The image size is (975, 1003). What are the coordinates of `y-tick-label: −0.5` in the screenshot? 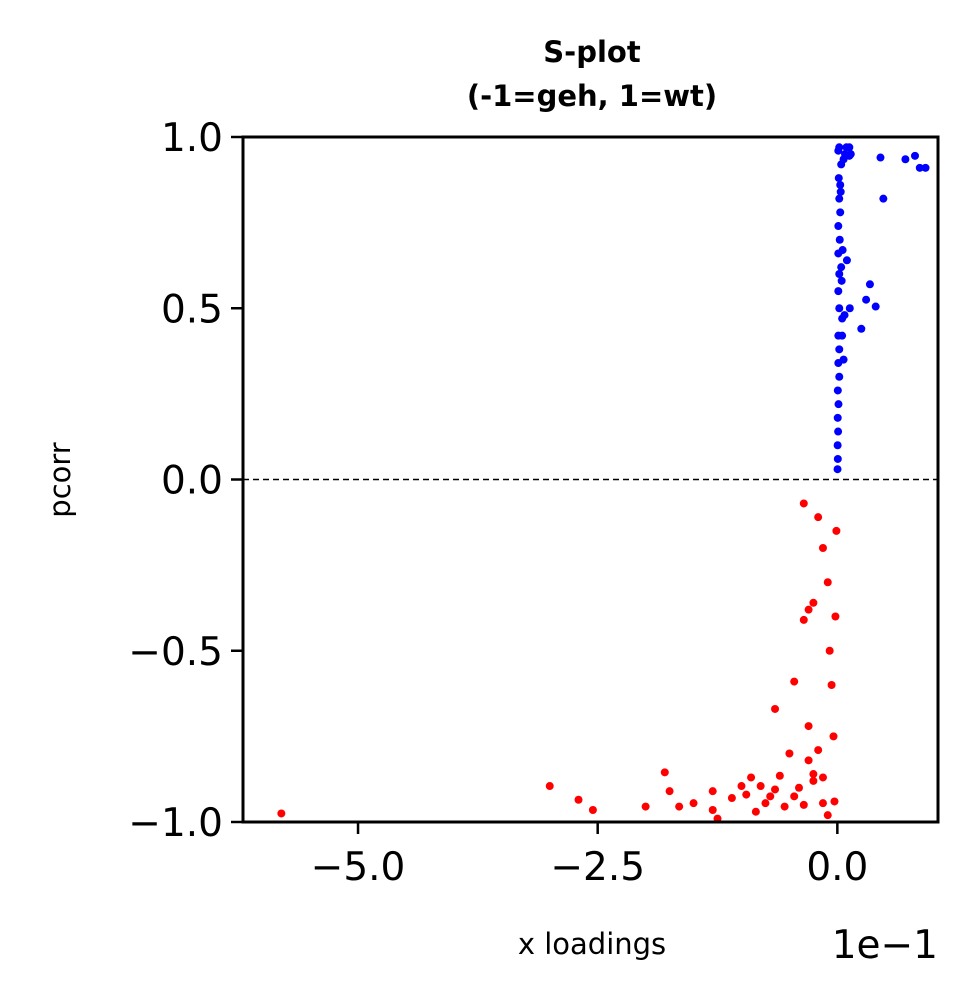 It's located at (175, 652).